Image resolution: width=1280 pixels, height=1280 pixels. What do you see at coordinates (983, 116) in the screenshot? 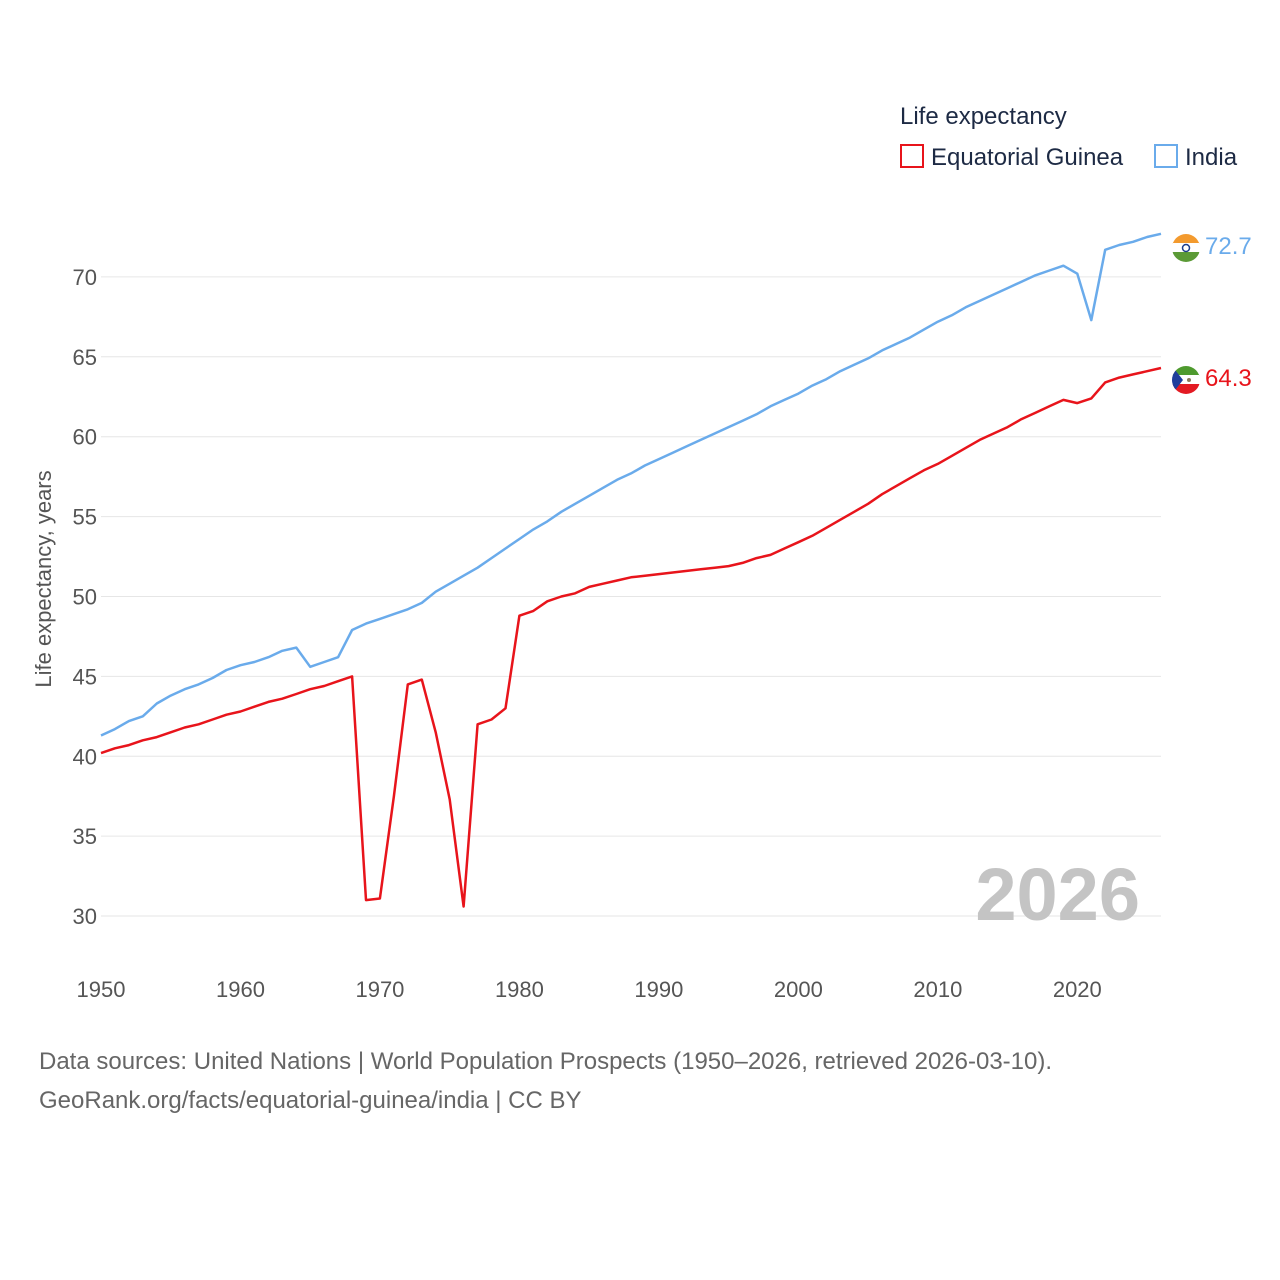
I see `legend-title: Life expectancy` at bounding box center [983, 116].